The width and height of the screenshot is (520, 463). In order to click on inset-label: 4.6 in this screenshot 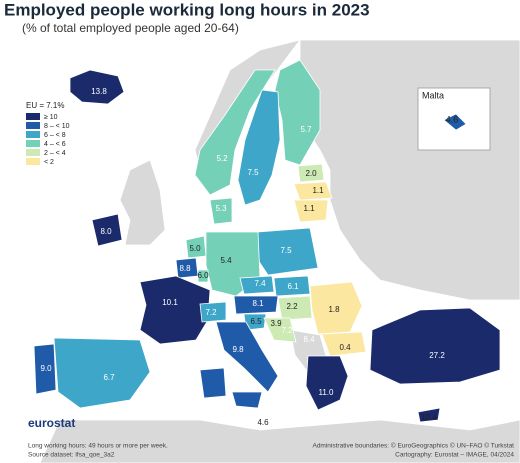, I will do `click(452, 119)`.